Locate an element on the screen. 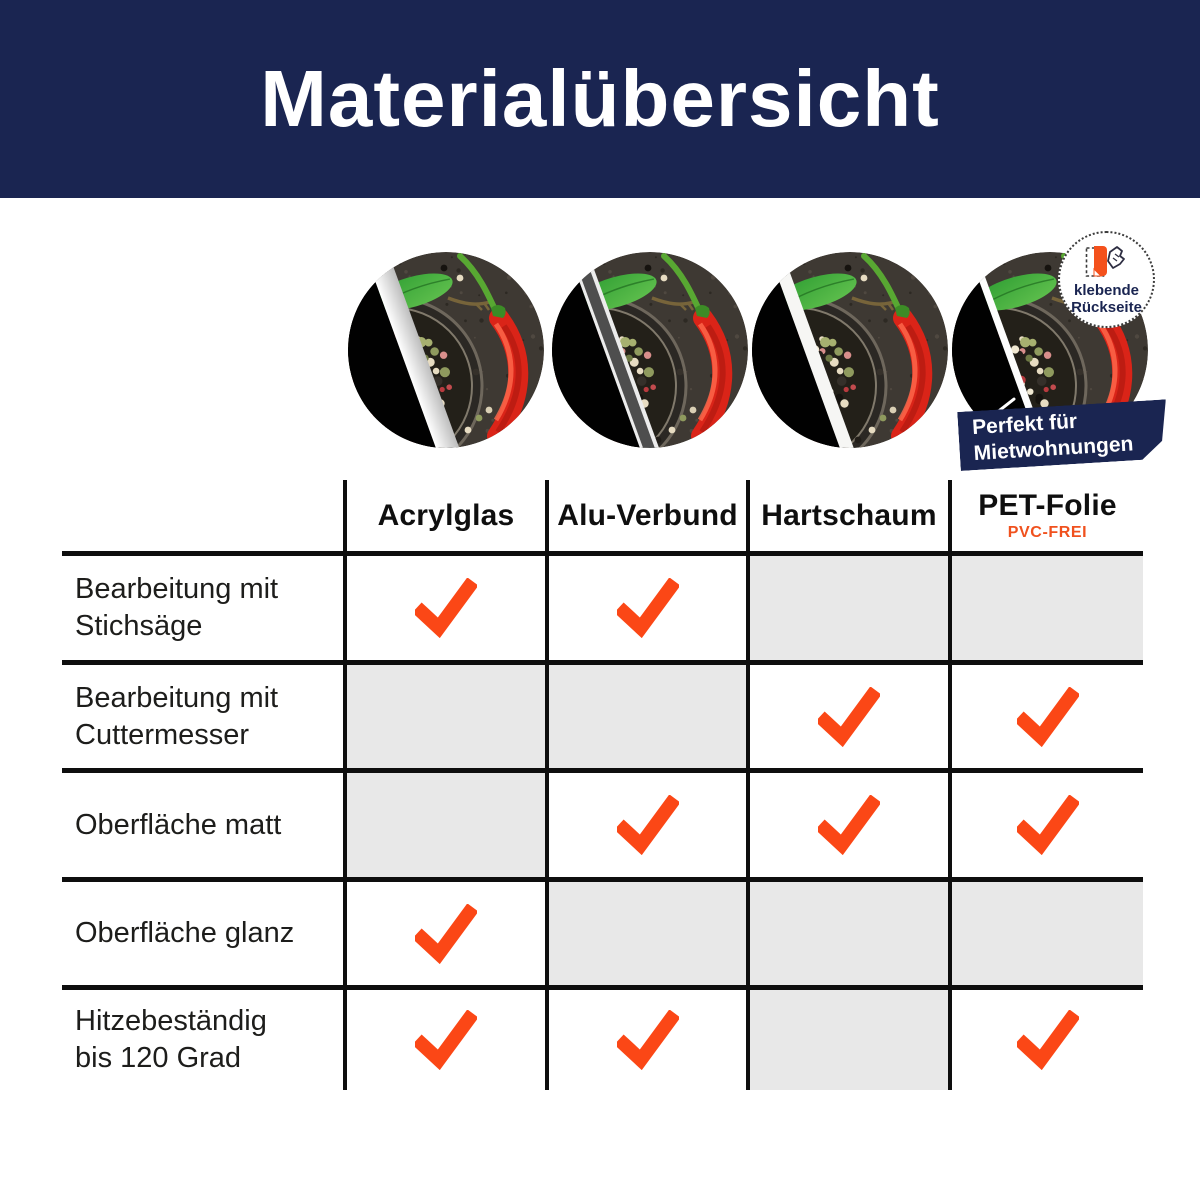  material-photo-alu-verbund is located at coordinates (650, 350).